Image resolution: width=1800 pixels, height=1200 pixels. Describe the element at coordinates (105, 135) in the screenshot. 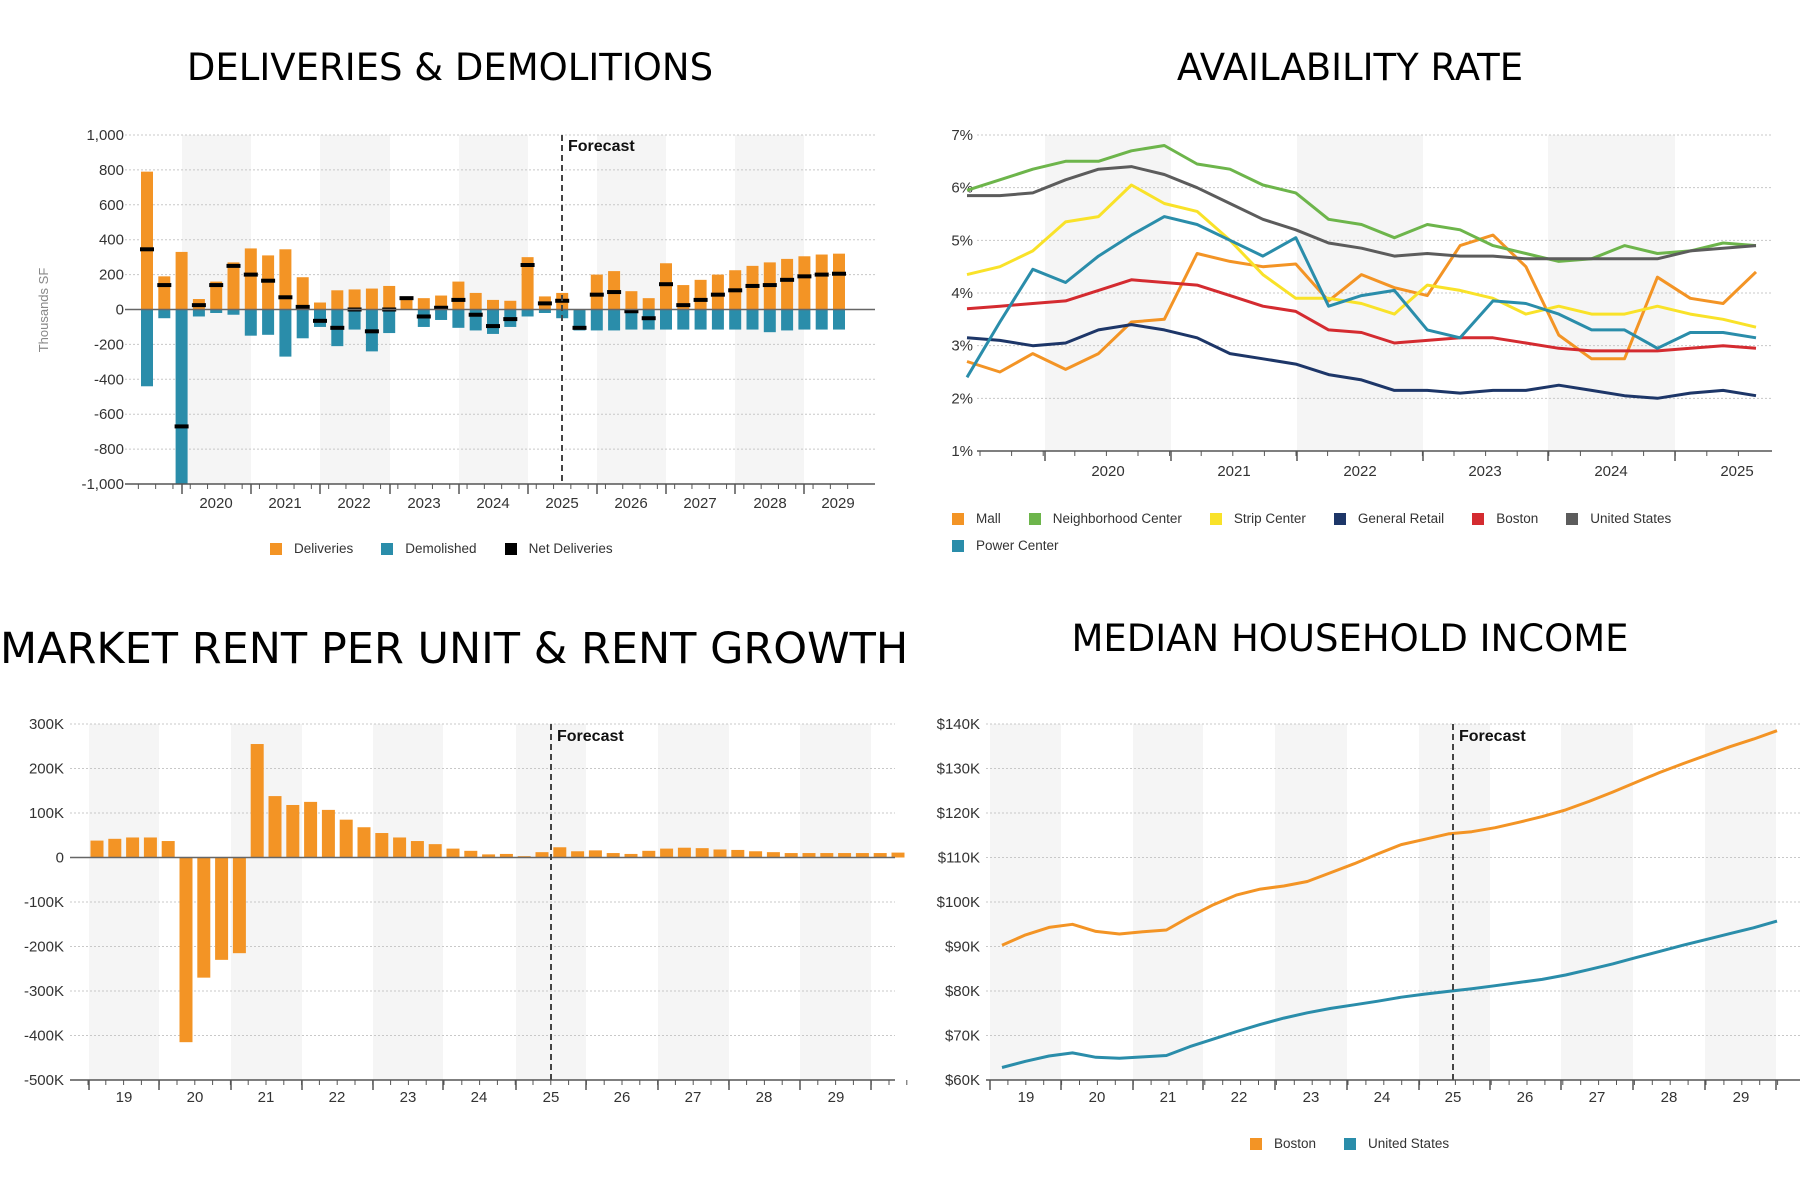

I see `y-tick-label: 1,000` at that location.